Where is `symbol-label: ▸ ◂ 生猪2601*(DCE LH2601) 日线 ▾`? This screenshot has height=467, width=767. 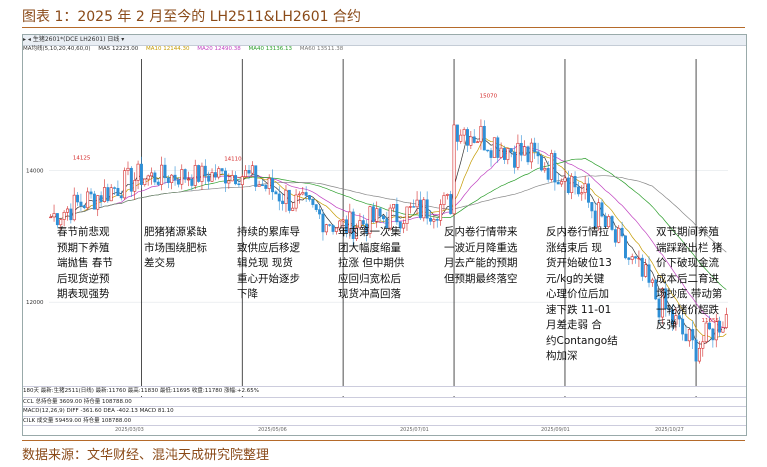 symbol-label: ▸ ◂ 生猪2601*(DCE LH2601) 日线 ▾ is located at coordinates (74, 39).